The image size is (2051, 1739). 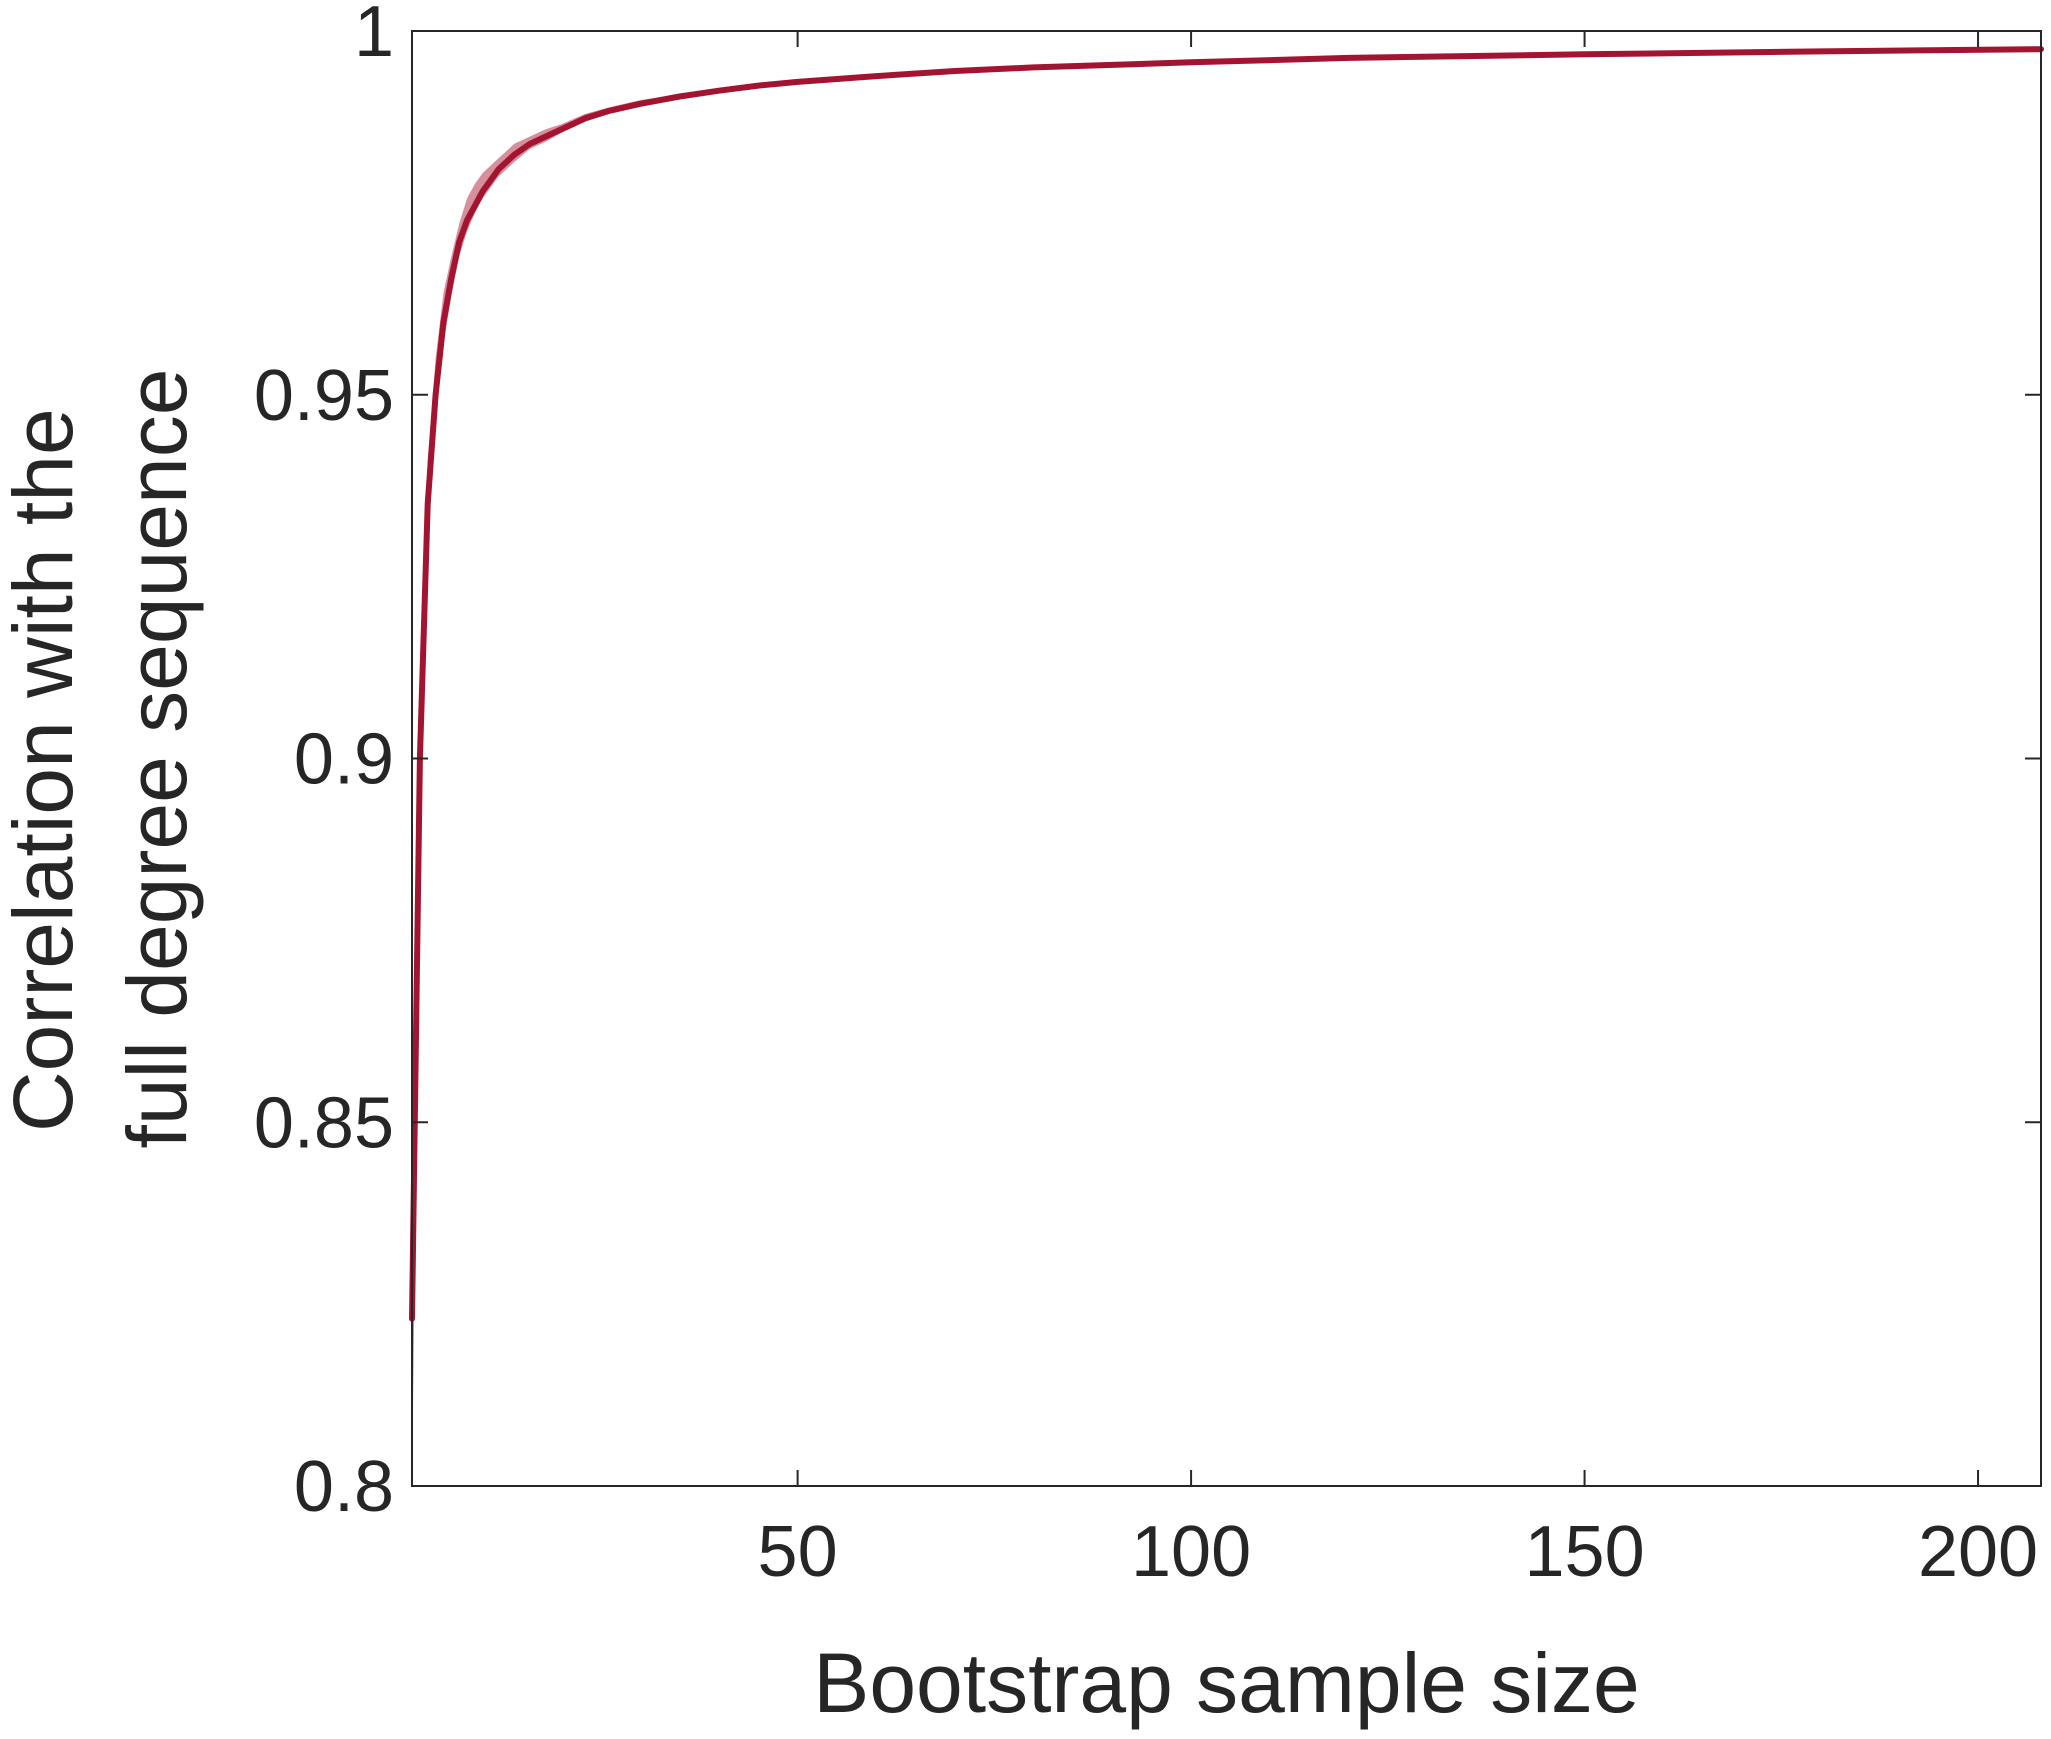 I want to click on y-tick-label: 0.9, so click(x=344, y=760).